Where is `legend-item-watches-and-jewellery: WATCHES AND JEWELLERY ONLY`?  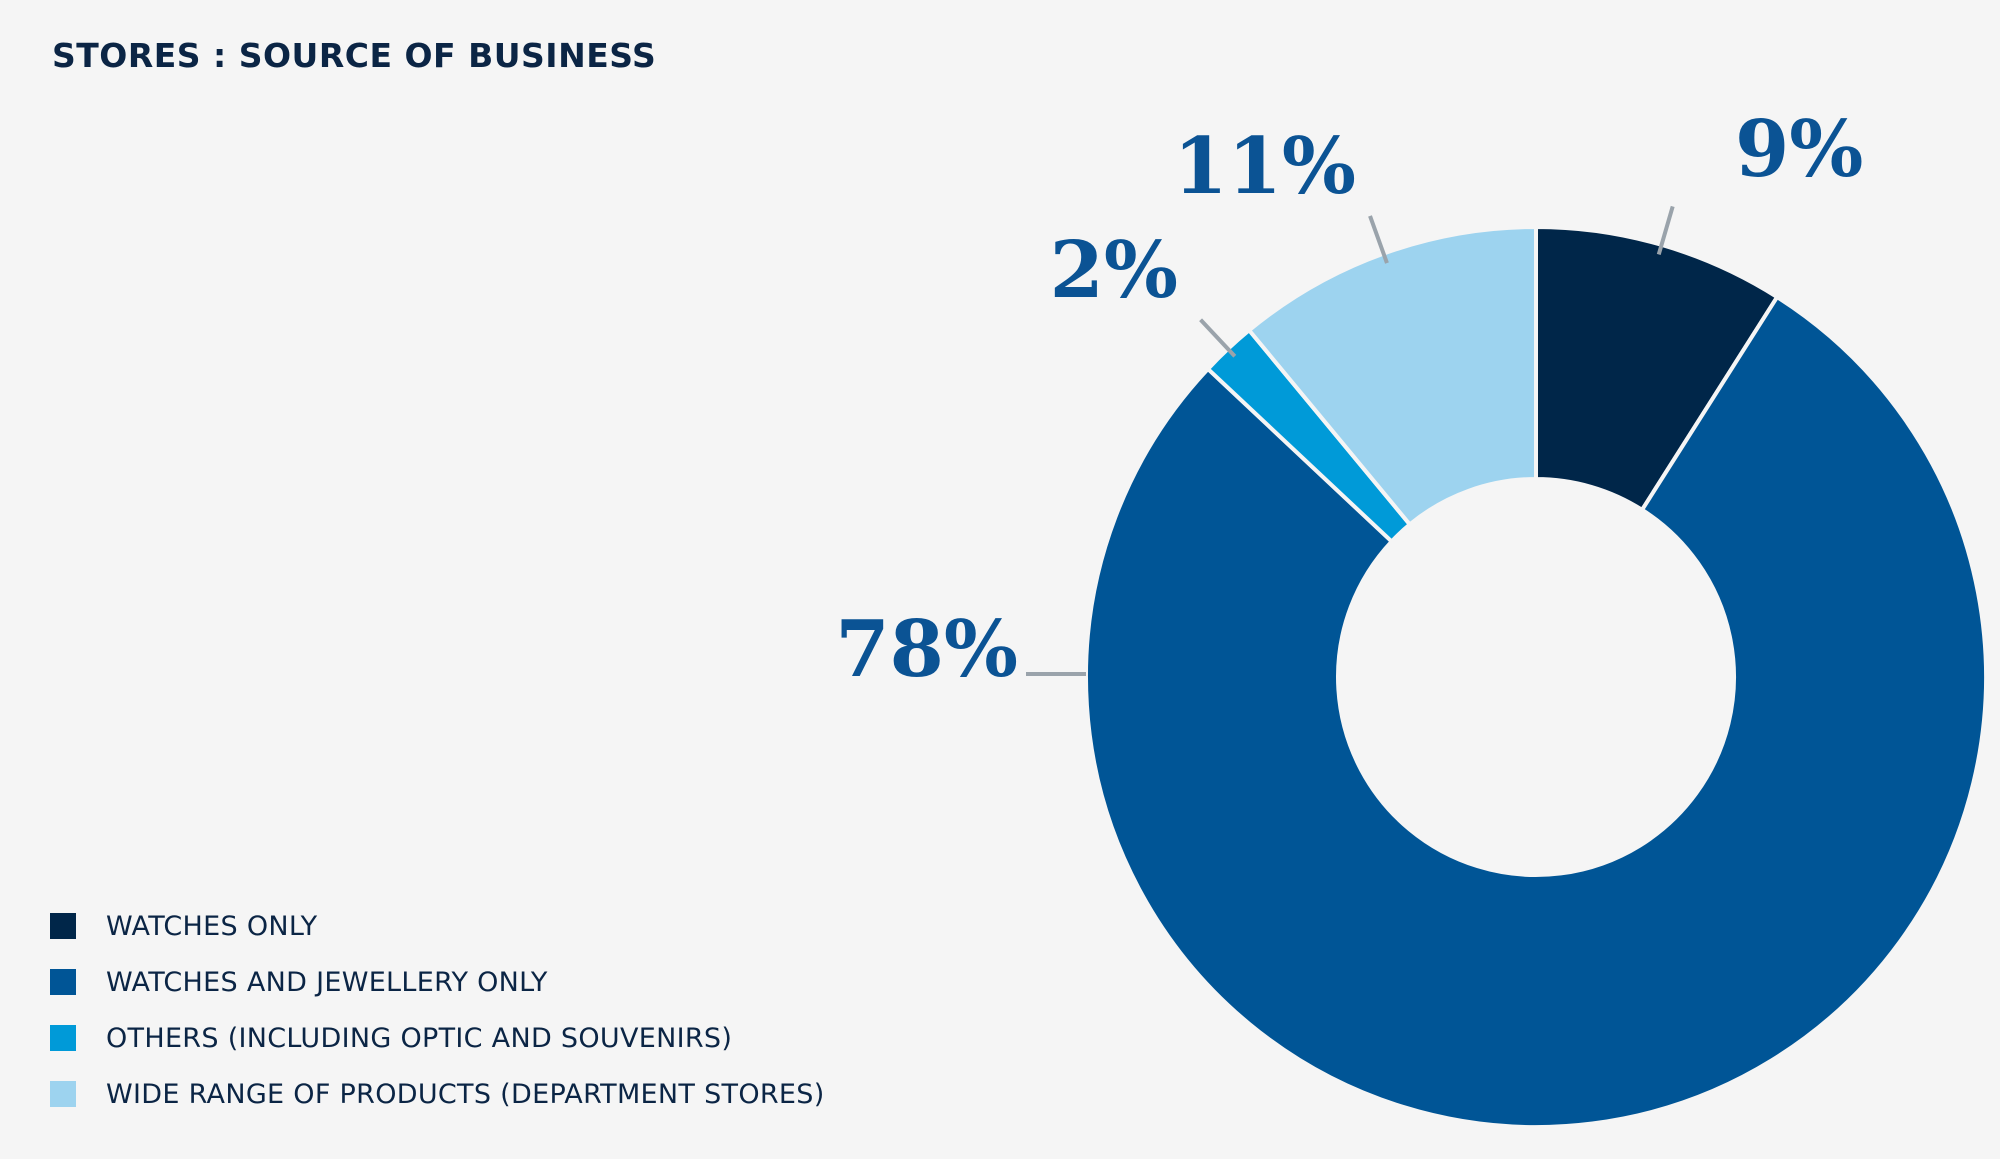
legend-item-watches-and-jewellery: WATCHES AND JEWELLERY ONLY is located at coordinates (437, 982).